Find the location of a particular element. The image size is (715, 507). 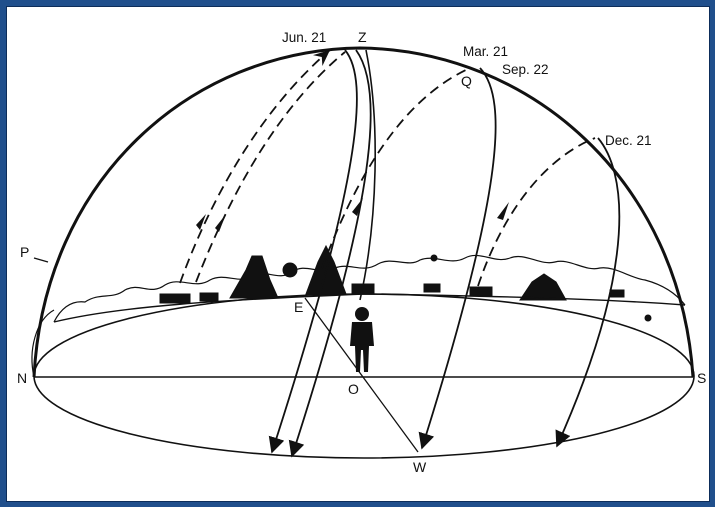

label-june-21: Jun. 21 is located at coordinates (304, 37).